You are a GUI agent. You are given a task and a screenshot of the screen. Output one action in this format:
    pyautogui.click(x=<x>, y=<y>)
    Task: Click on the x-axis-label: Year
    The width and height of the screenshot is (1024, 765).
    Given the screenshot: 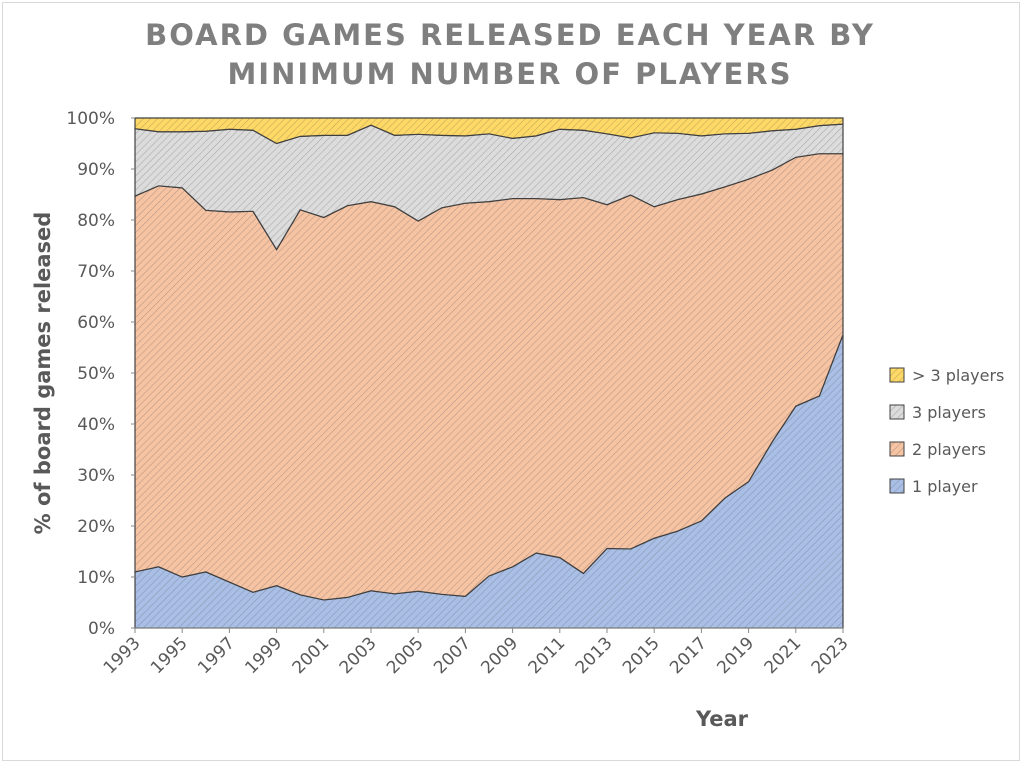 What is the action you would take?
    pyautogui.click(x=722, y=719)
    